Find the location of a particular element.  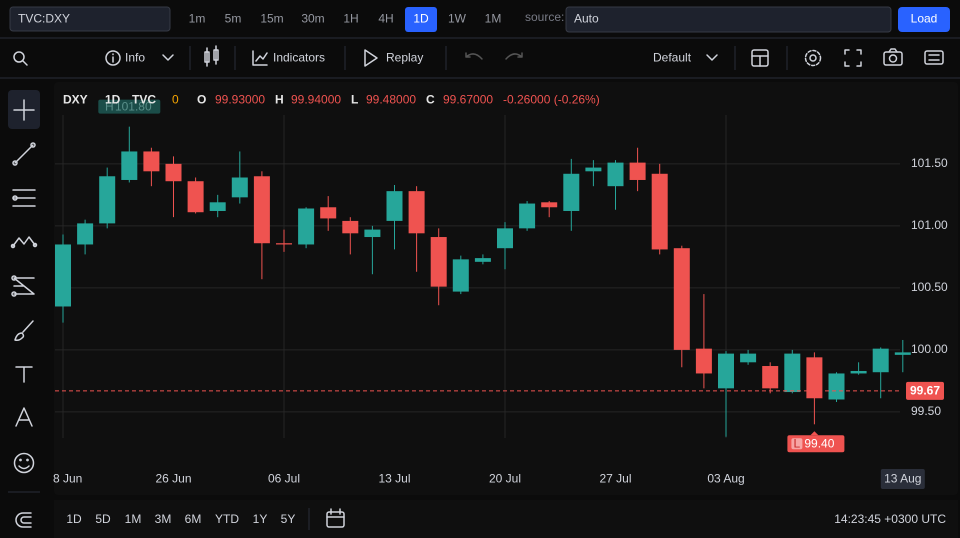

range-button: 1M is located at coordinates (133, 519).